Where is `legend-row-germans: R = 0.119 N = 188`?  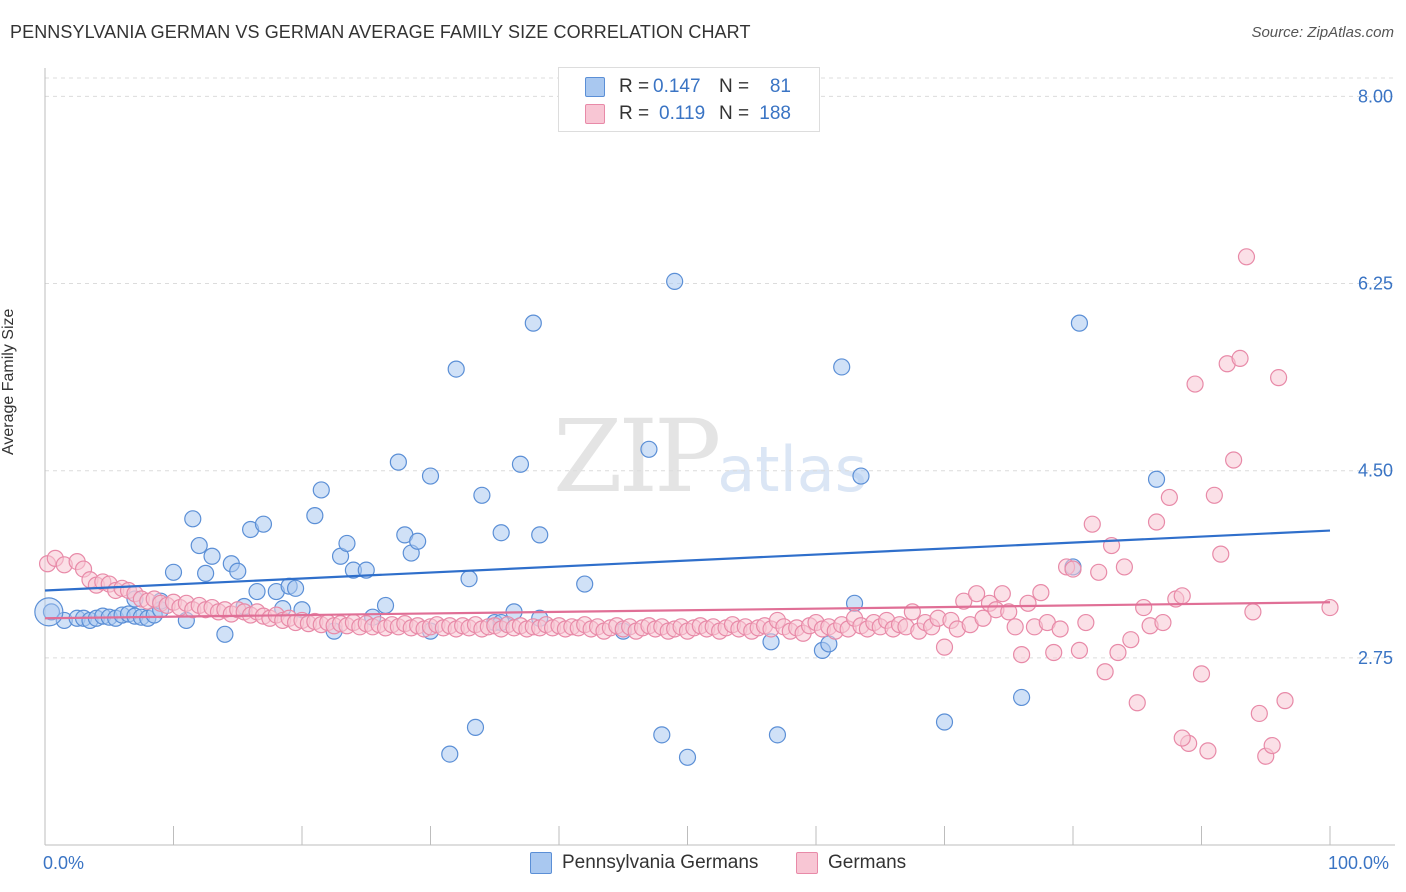 legend-row-germans: R = 0.119 N = 188 is located at coordinates (688, 114).